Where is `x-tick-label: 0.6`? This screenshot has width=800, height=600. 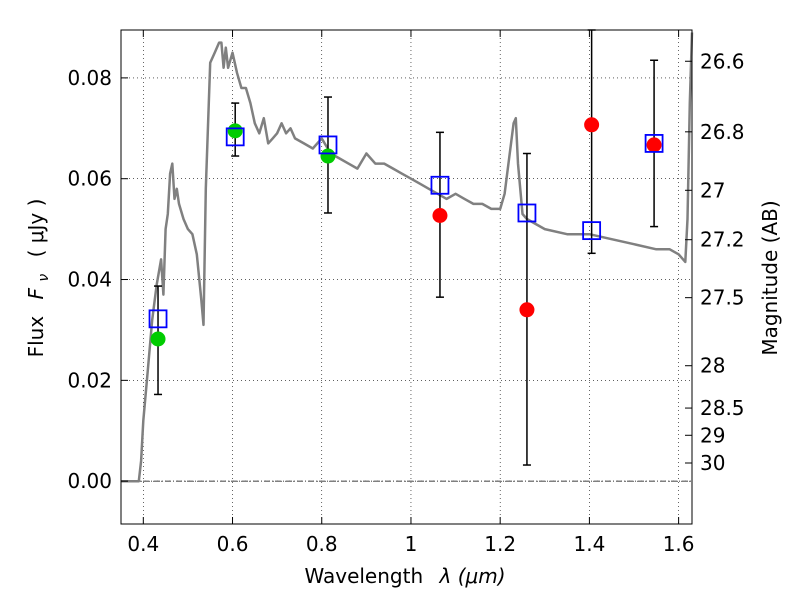 x-tick-label: 0.6 is located at coordinates (233, 544).